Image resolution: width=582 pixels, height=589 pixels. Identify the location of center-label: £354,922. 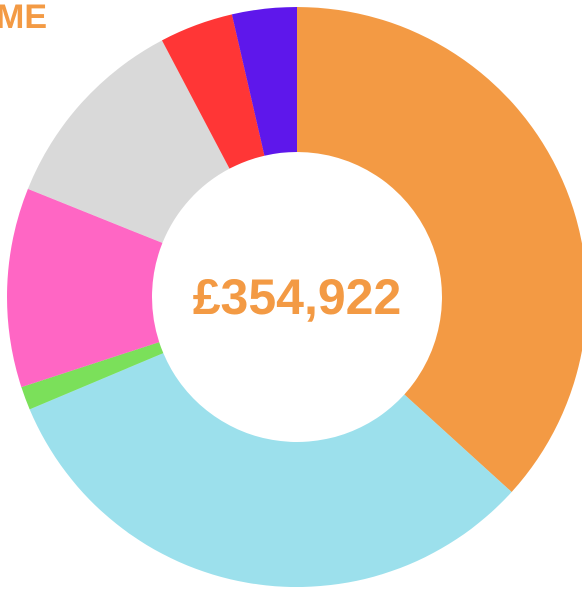
(297, 297).